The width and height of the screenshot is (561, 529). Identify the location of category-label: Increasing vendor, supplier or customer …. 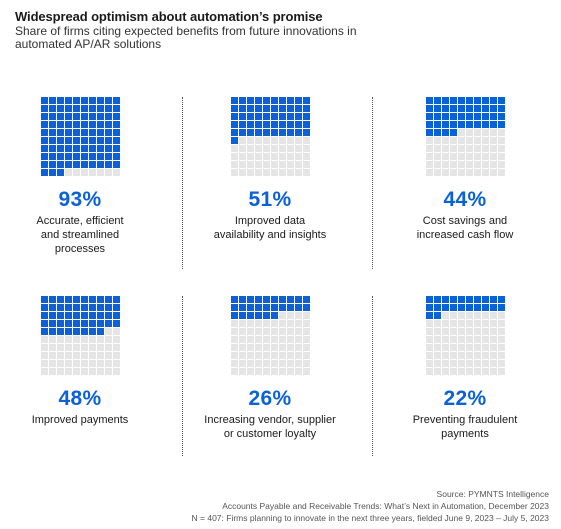
(270, 427).